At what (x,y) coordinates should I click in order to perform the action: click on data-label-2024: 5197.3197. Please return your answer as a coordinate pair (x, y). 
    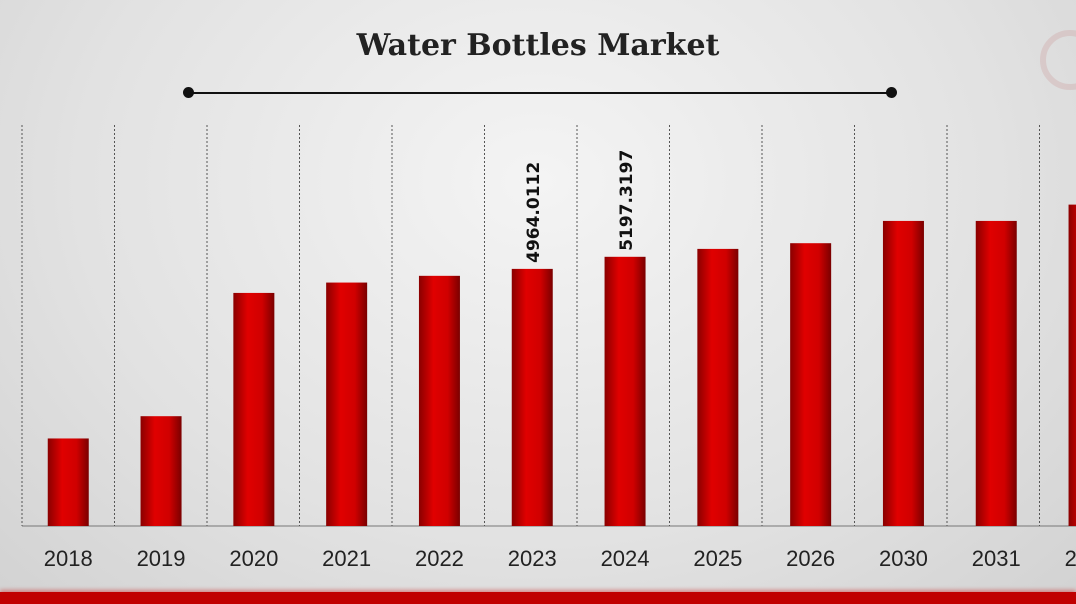
    Looking at the image, I should click on (627, 200).